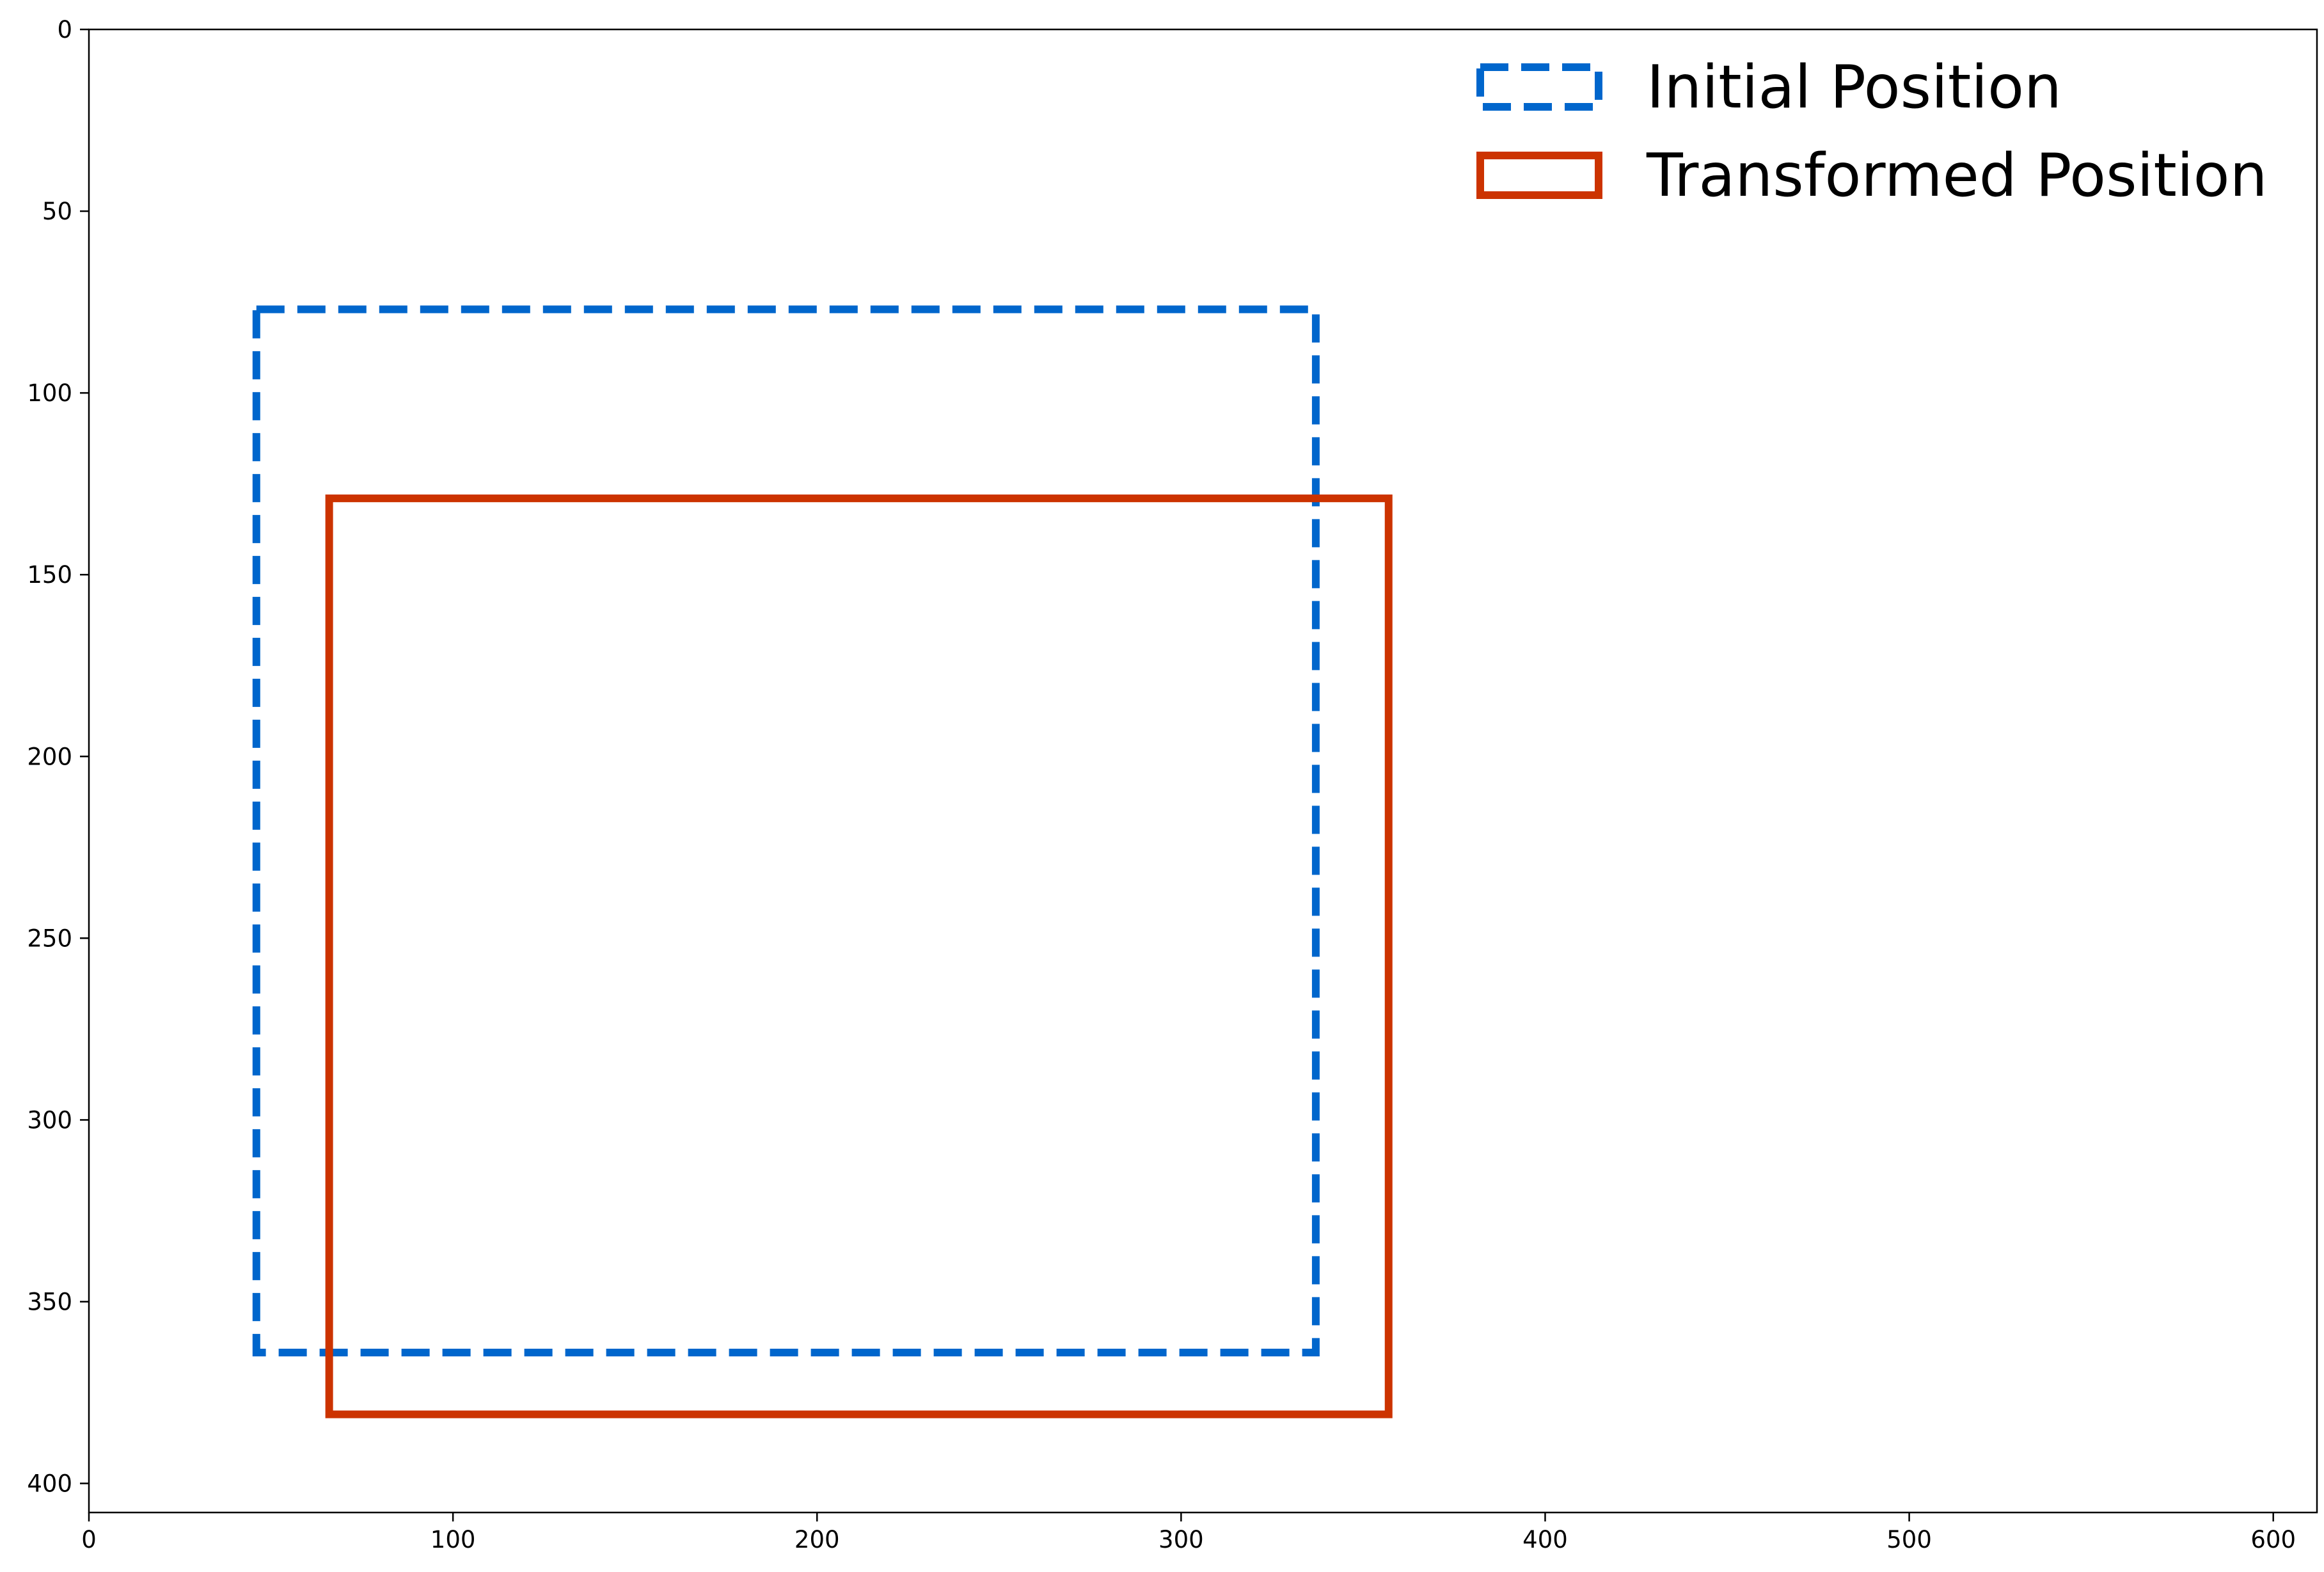 The width and height of the screenshot is (2324, 1572). I want to click on y-tick-label: 250, so click(49, 938).